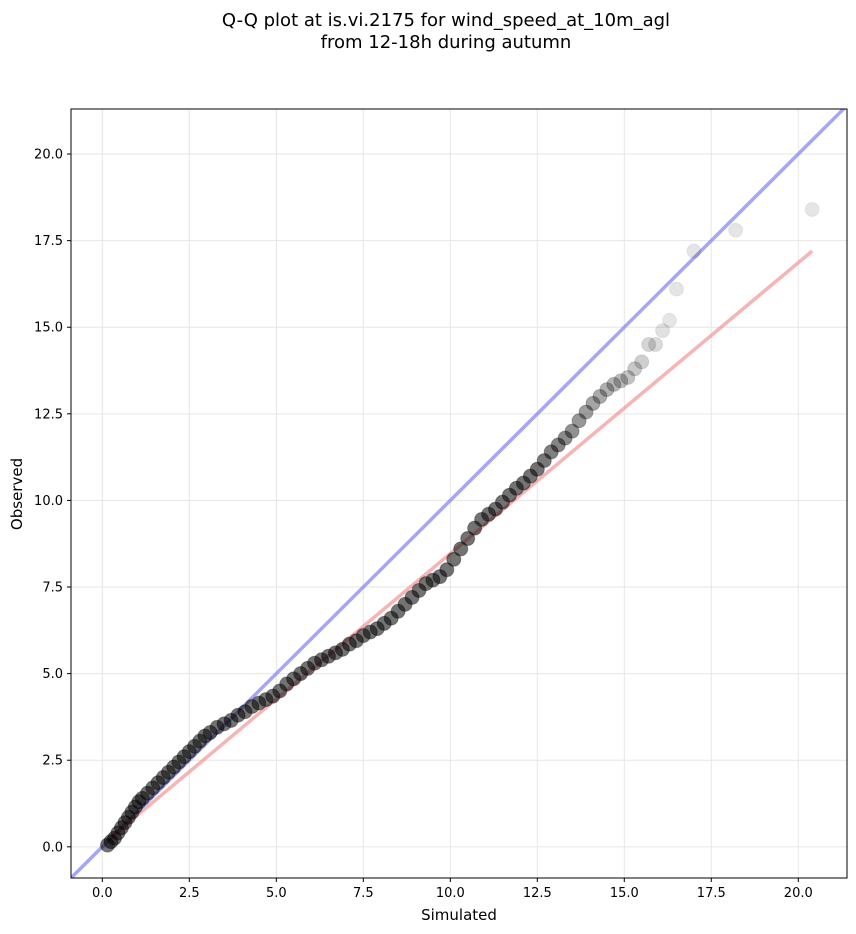  Describe the element at coordinates (798, 893) in the screenshot. I see `x-tick-label: 20.0` at that location.